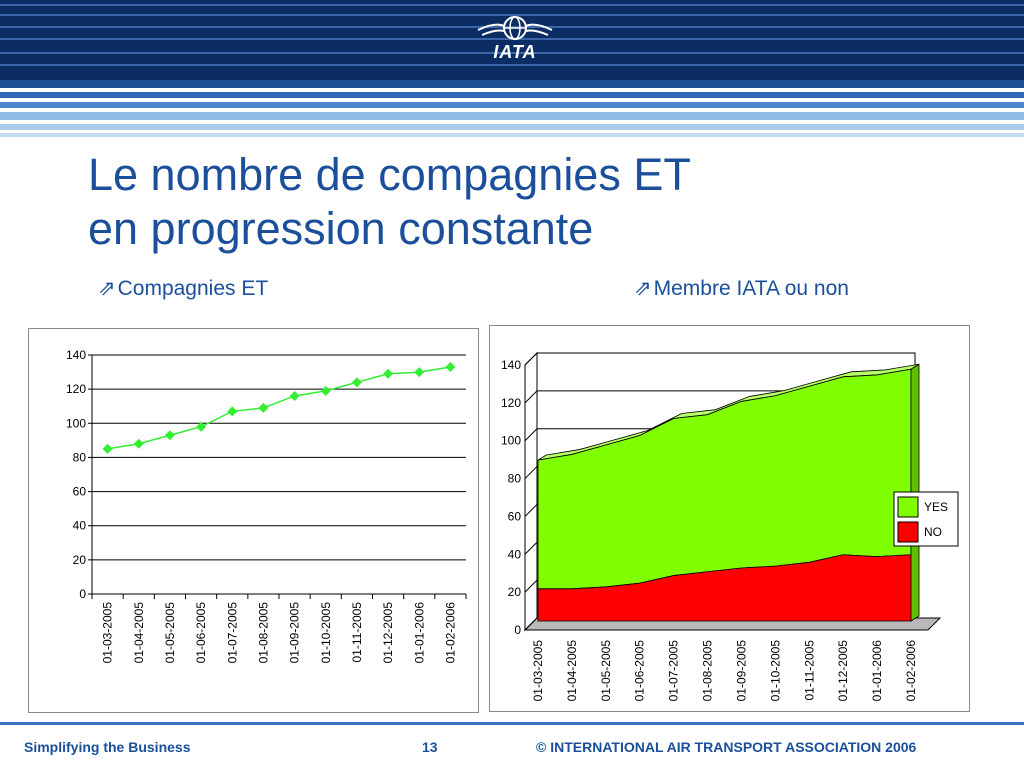 The image size is (1024, 768). Describe the element at coordinates (341, 228) in the screenshot. I see `title-line-2: en progression constante` at that location.